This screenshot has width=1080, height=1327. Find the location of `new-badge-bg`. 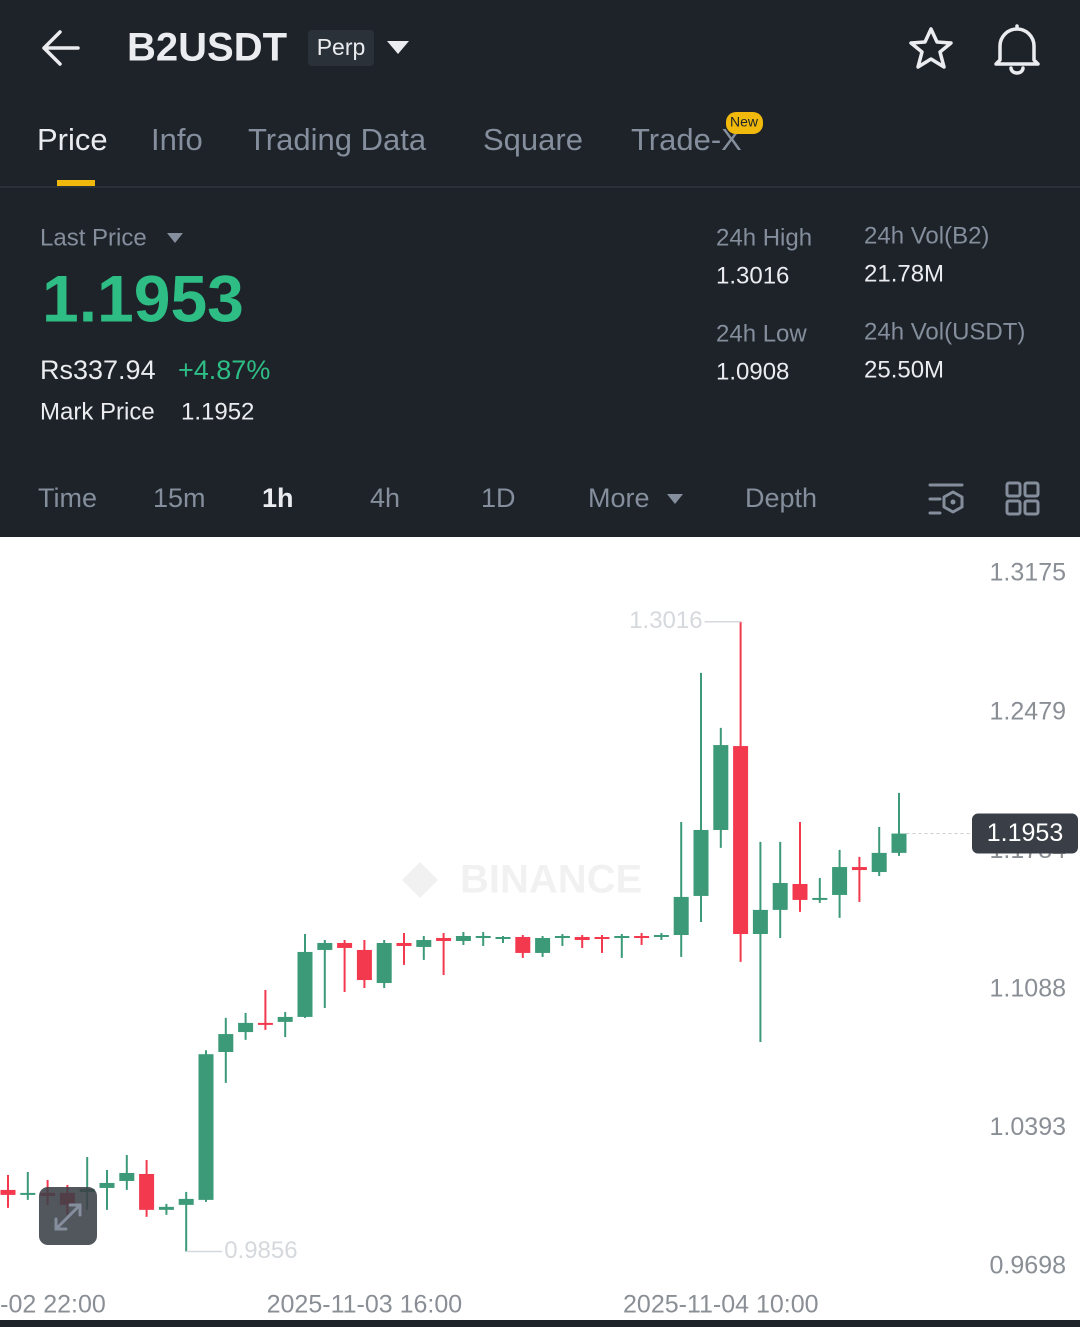

new-badge-bg is located at coordinates (744, 123).